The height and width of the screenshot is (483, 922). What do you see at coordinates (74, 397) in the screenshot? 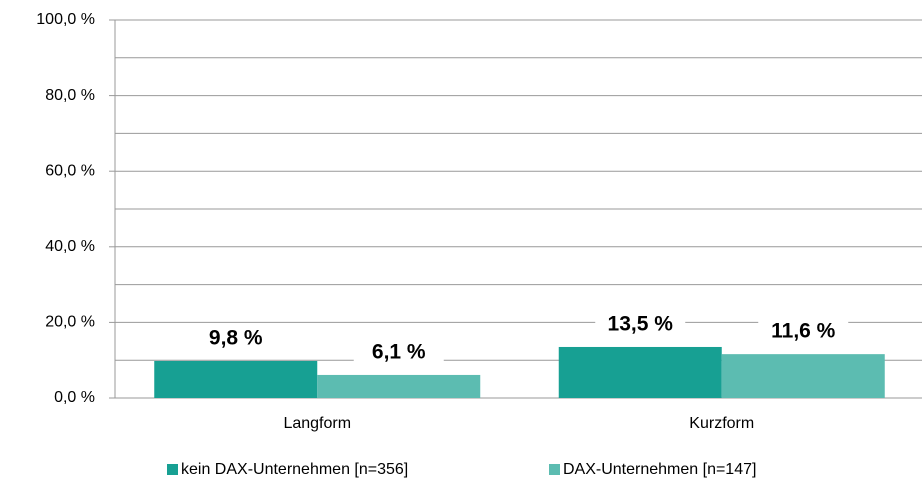
I see `y-tick-label: 0,0 %` at bounding box center [74, 397].